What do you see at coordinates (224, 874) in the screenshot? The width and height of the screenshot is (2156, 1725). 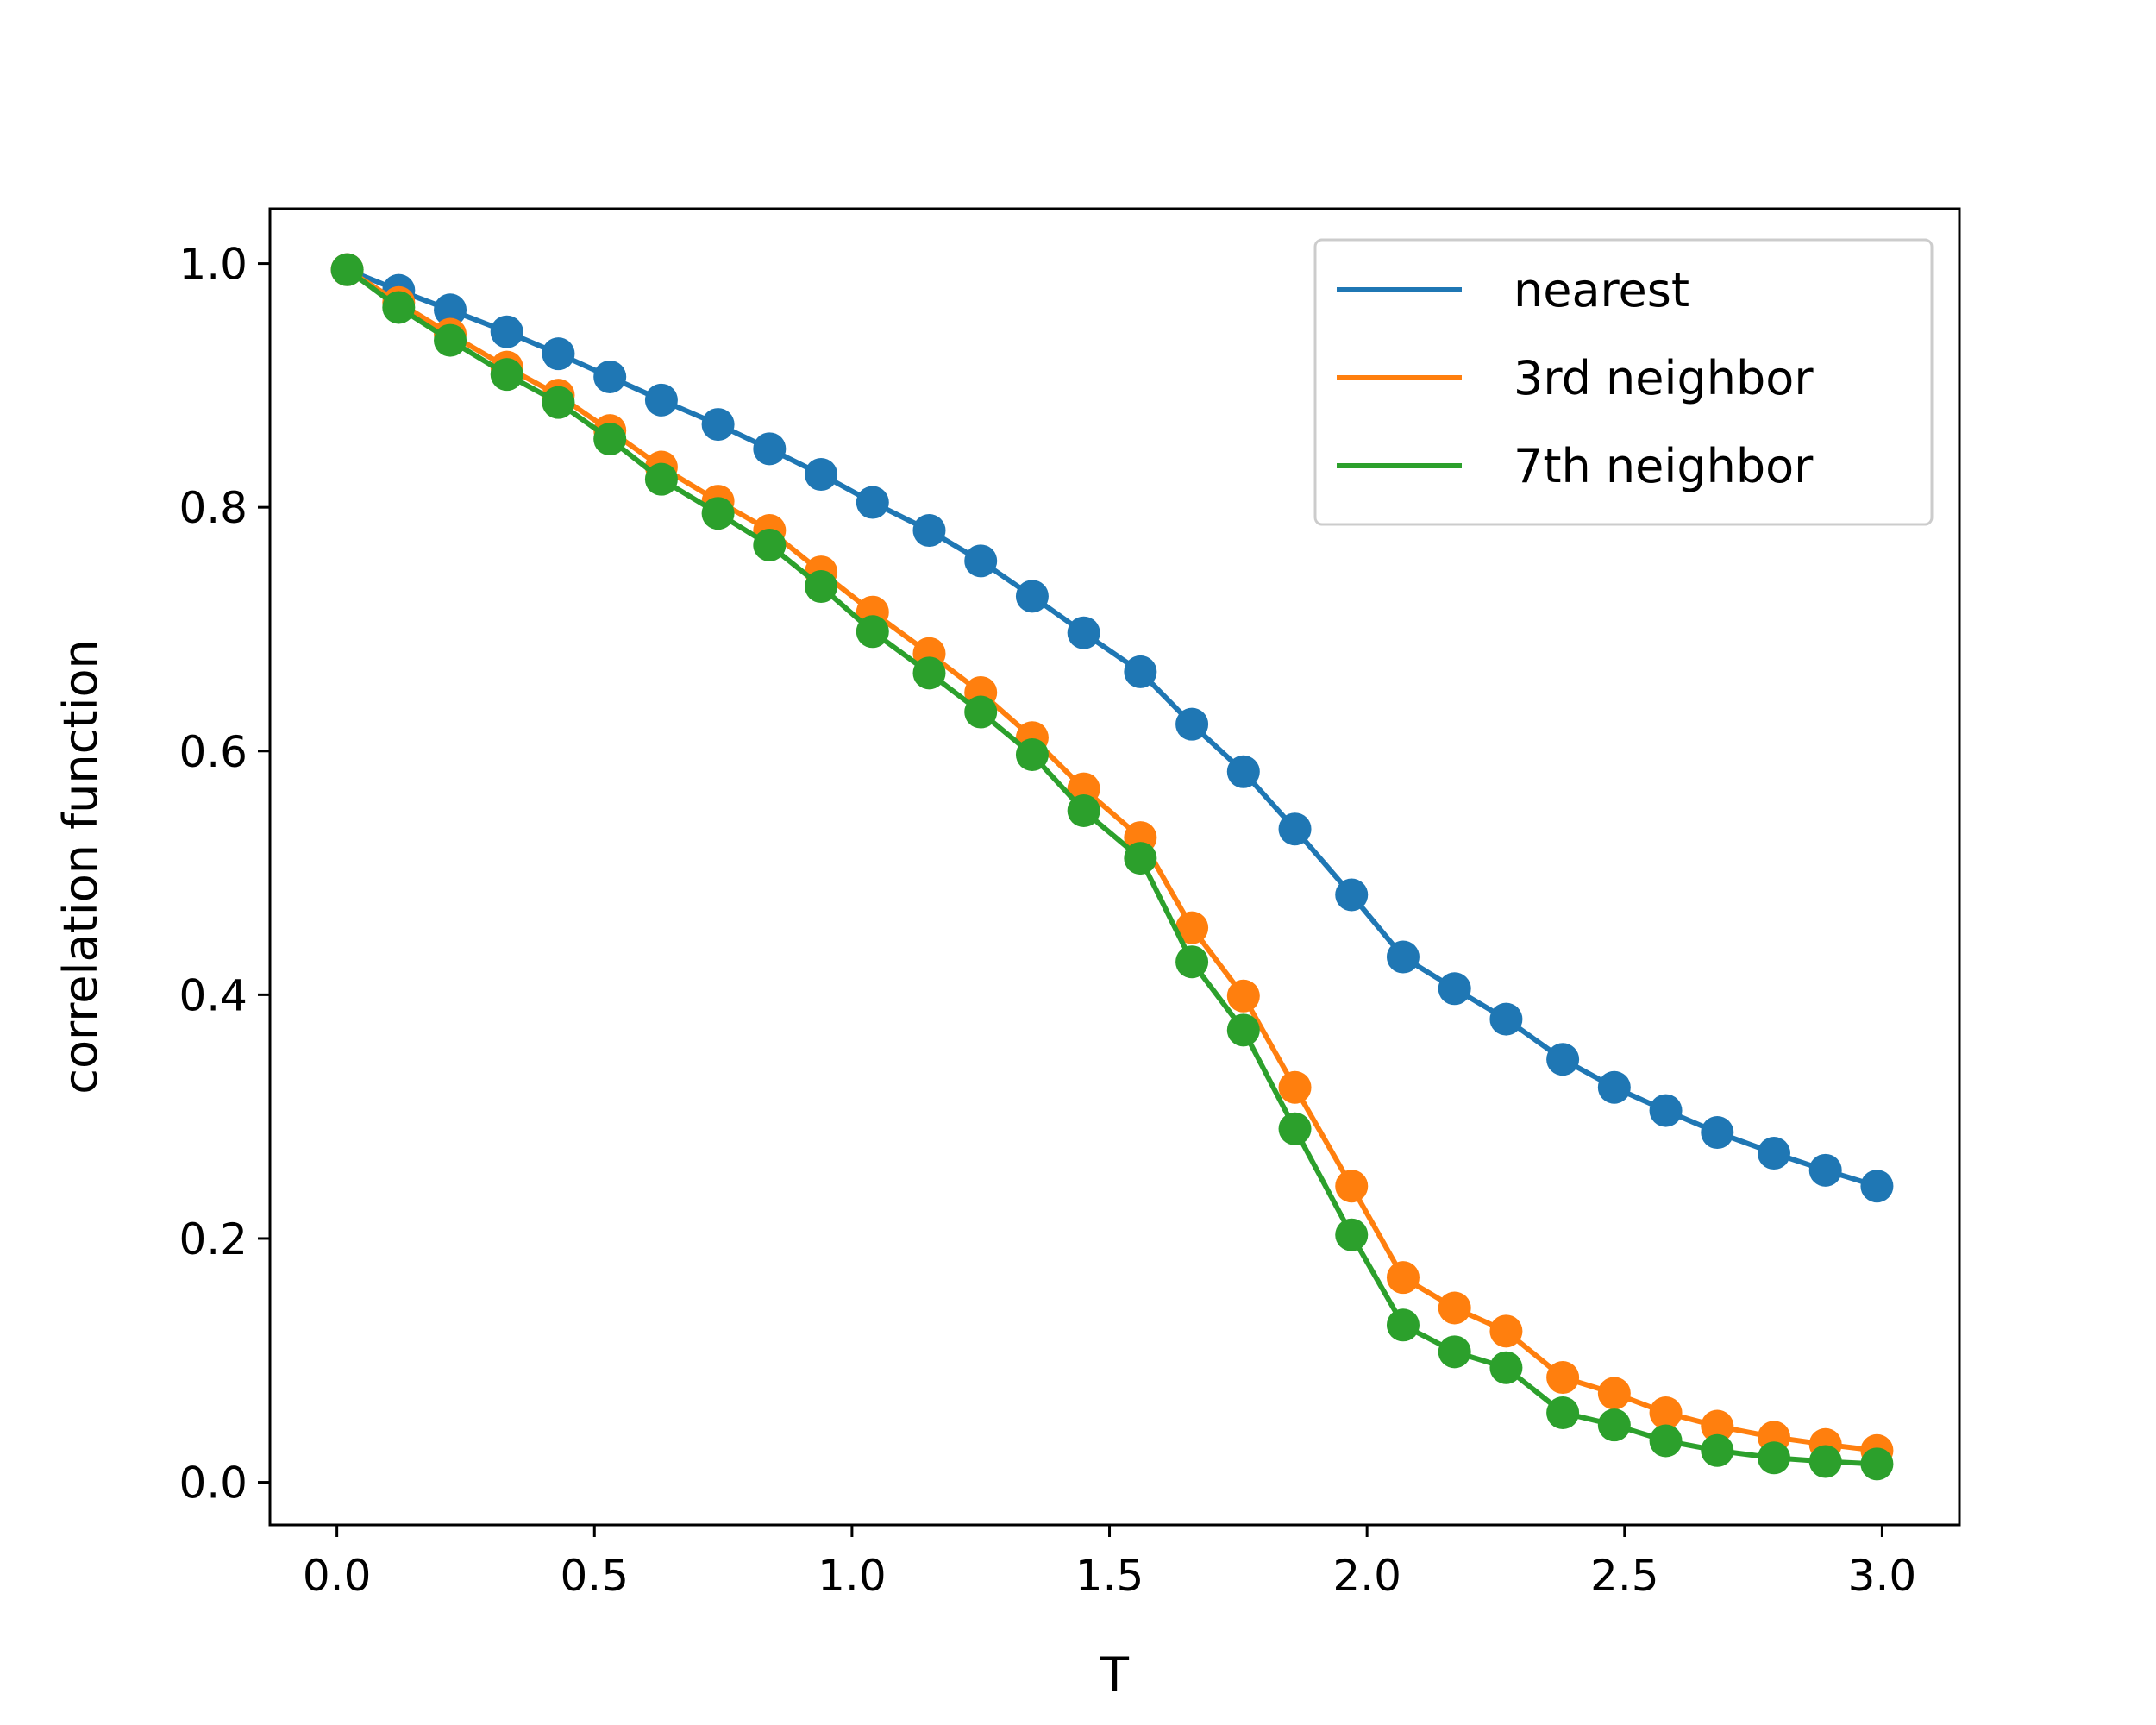 I see `y-axis: 0.0 0.2 0.4 0.6 0.8 1.0` at bounding box center [224, 874].